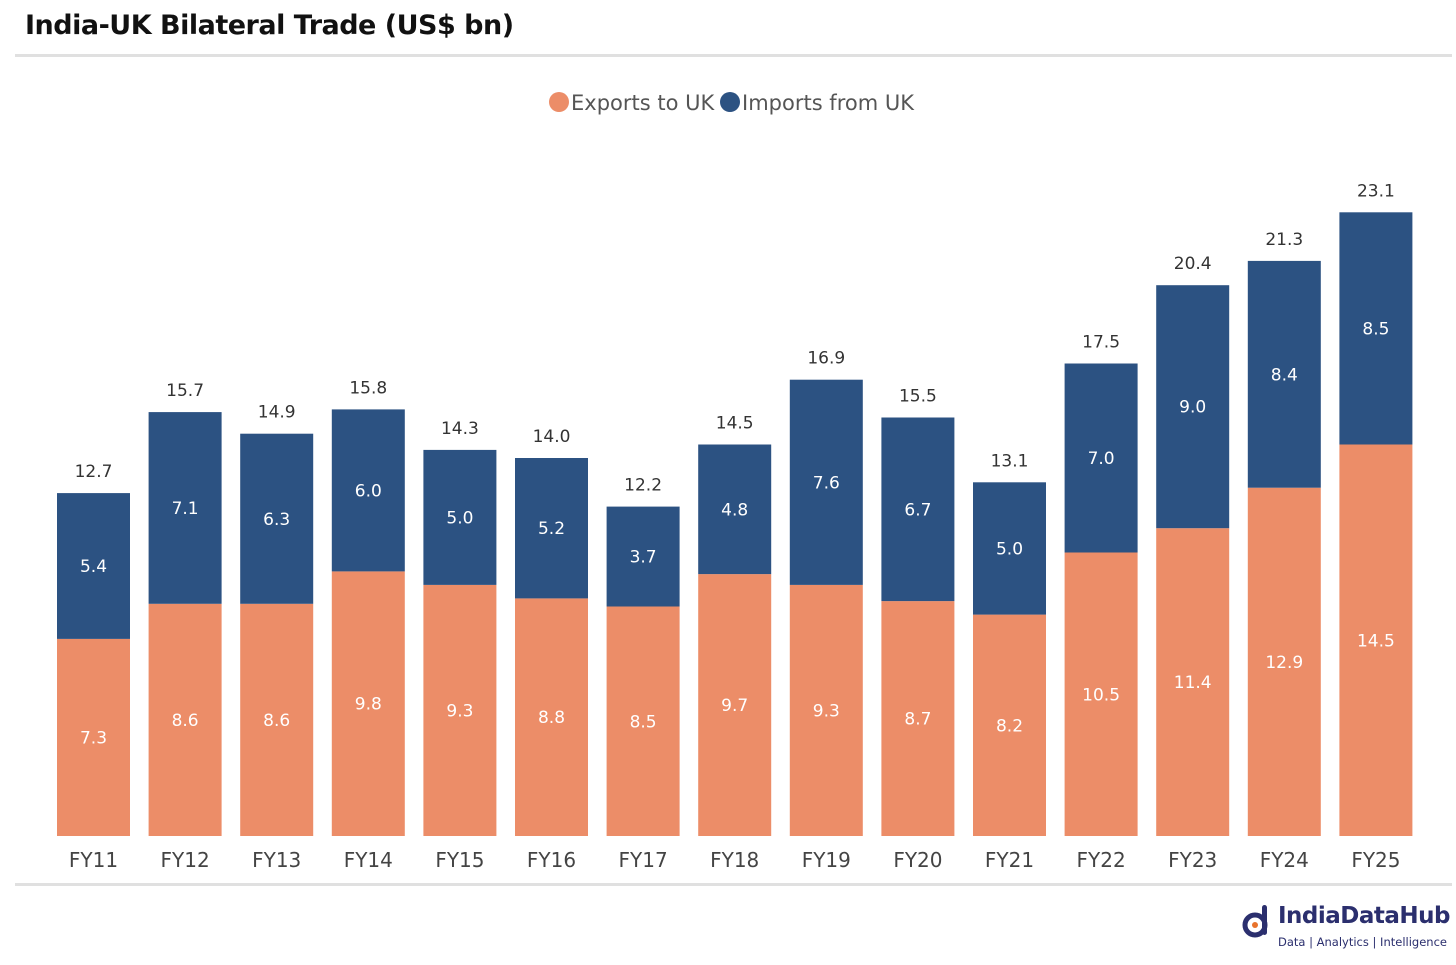 Image resolution: width=1456 pixels, height=965 pixels. Describe the element at coordinates (1284, 240) in the screenshot. I see `data-label-total: 21.3` at that location.